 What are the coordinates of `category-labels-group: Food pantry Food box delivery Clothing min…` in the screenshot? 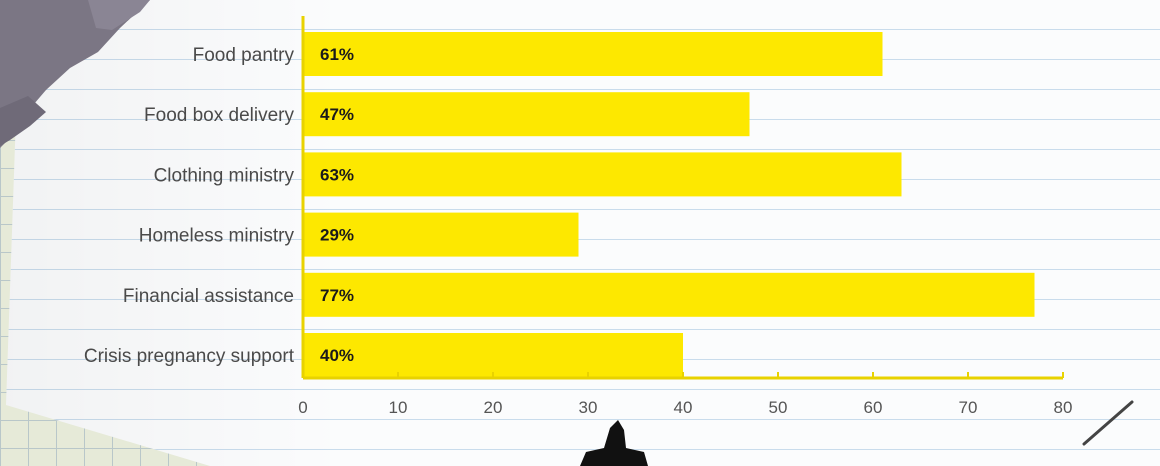 It's located at (189, 206).